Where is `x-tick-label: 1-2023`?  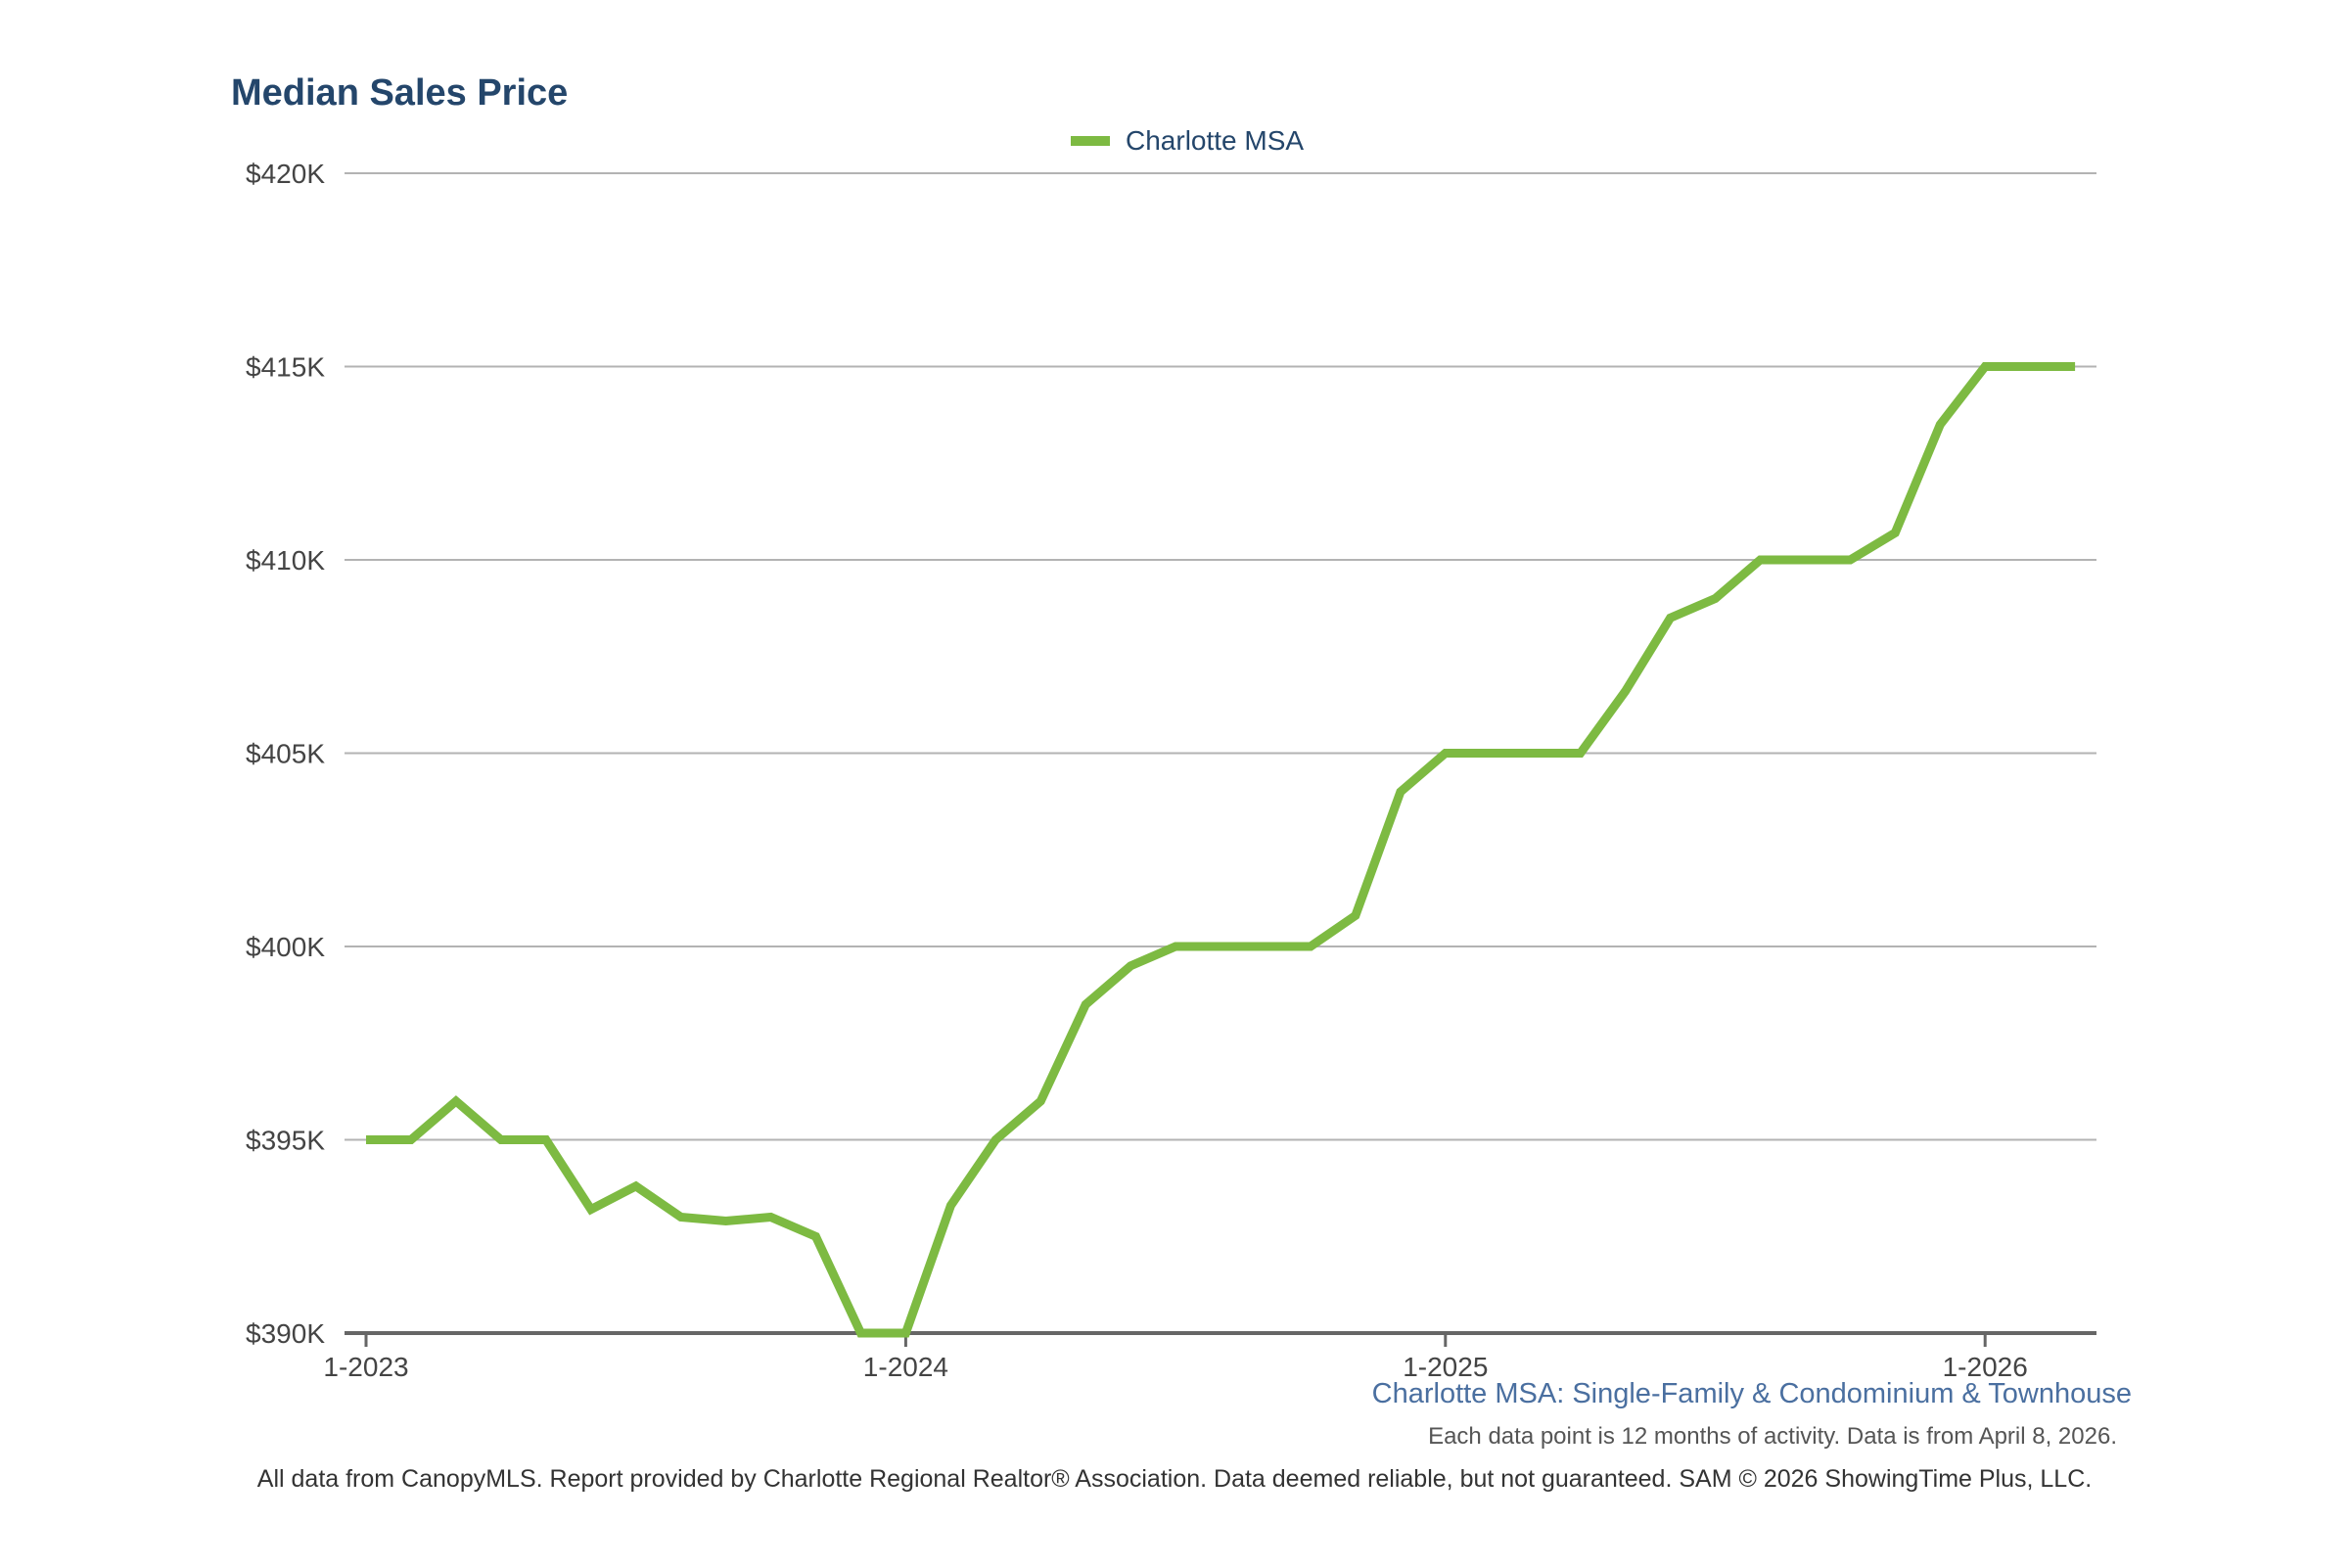
x-tick-label: 1-2023 is located at coordinates (365, 1367).